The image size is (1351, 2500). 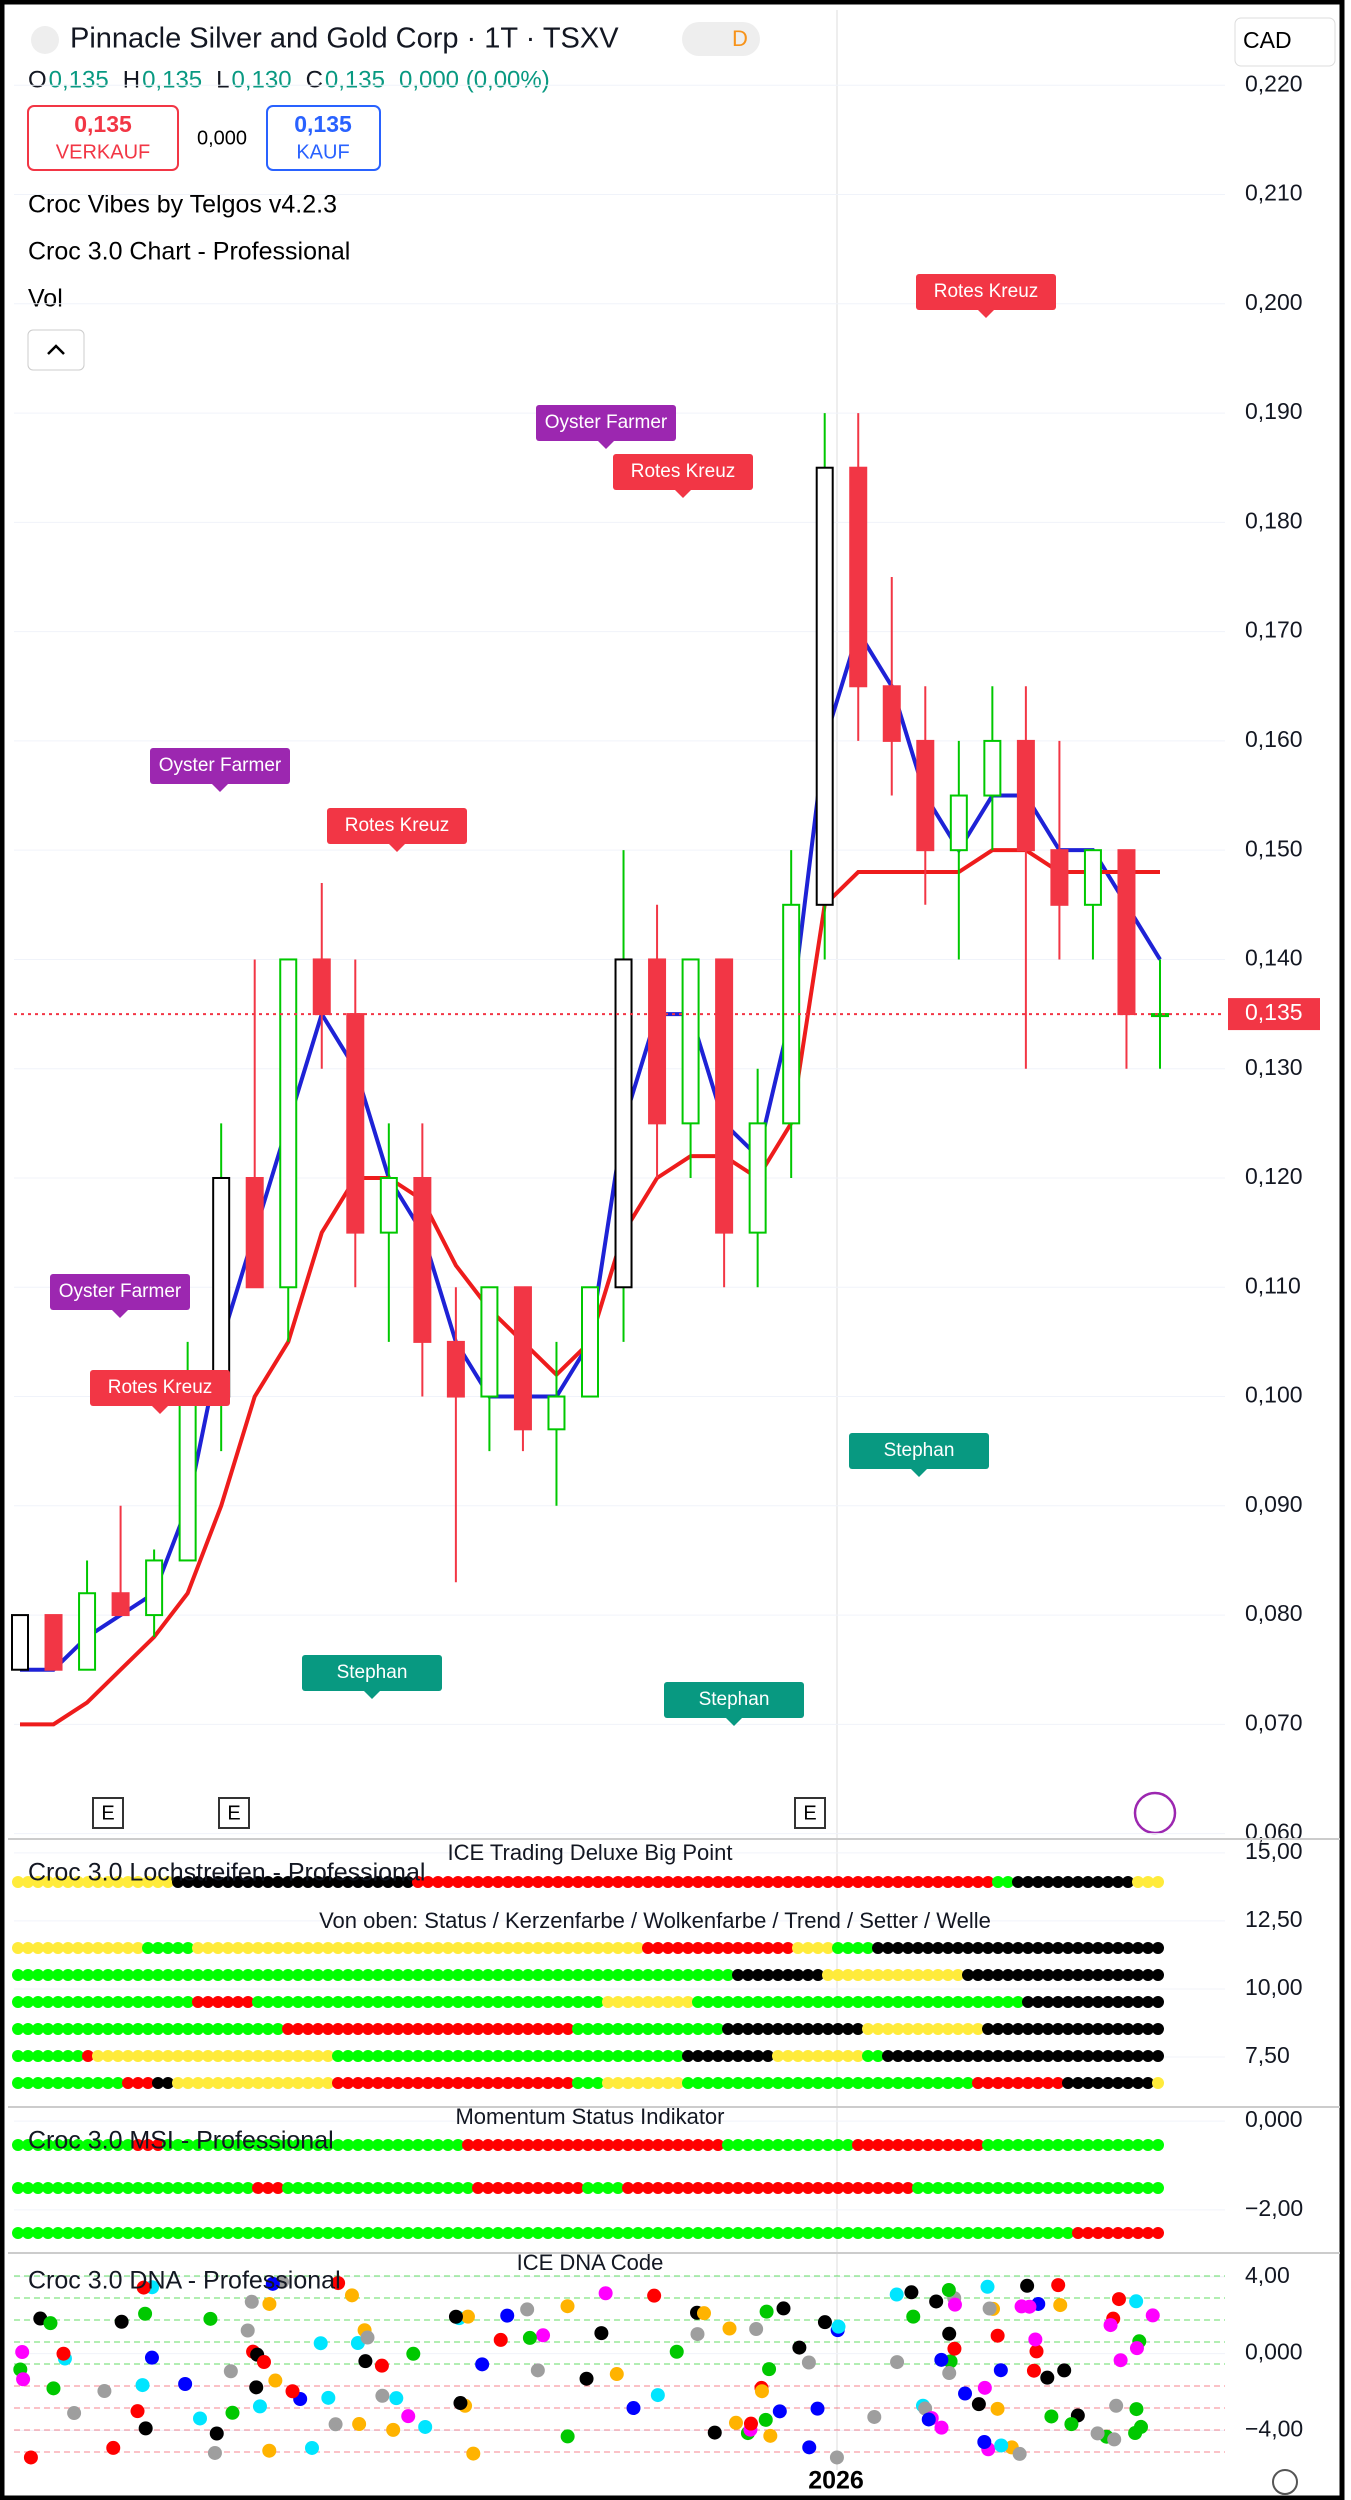 What do you see at coordinates (1274, 1919) in the screenshot?
I see `y-tick-label: 12,50` at bounding box center [1274, 1919].